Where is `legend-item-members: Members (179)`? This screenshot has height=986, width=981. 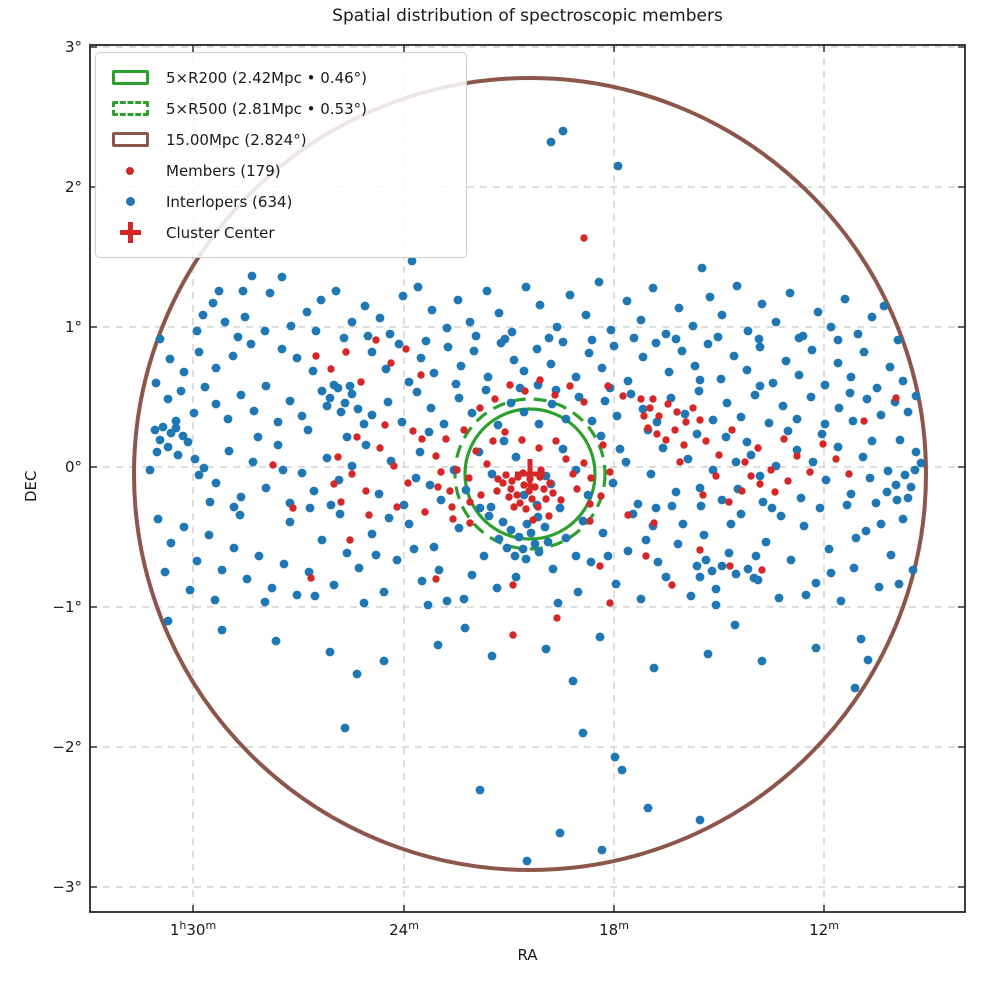 legend-item-members: Members (179) is located at coordinates (281, 170).